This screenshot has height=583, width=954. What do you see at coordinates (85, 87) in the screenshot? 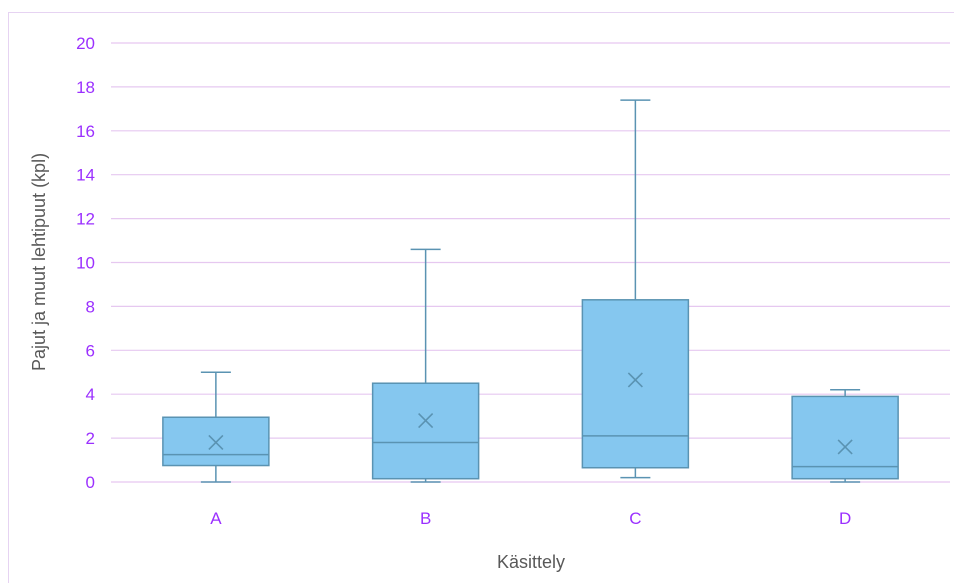
I see `y-tick-label: 18` at bounding box center [85, 87].